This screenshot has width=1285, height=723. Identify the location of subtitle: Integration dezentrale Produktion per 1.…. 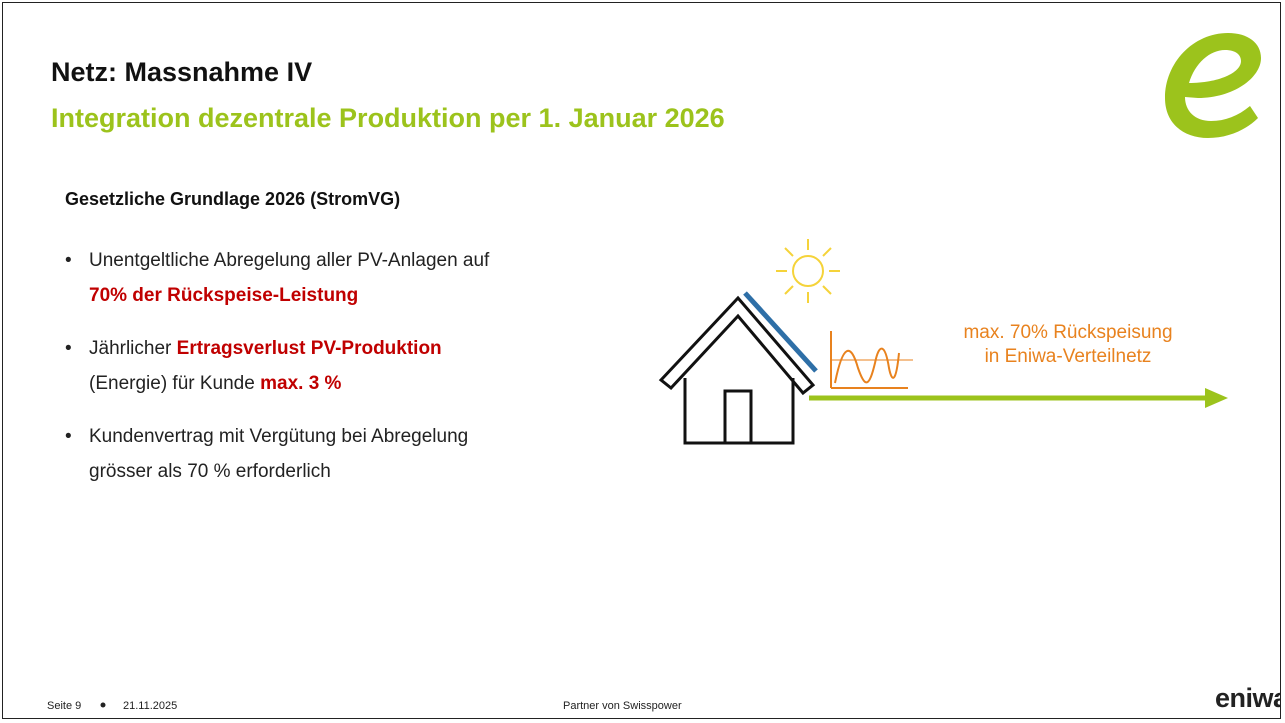
(388, 118).